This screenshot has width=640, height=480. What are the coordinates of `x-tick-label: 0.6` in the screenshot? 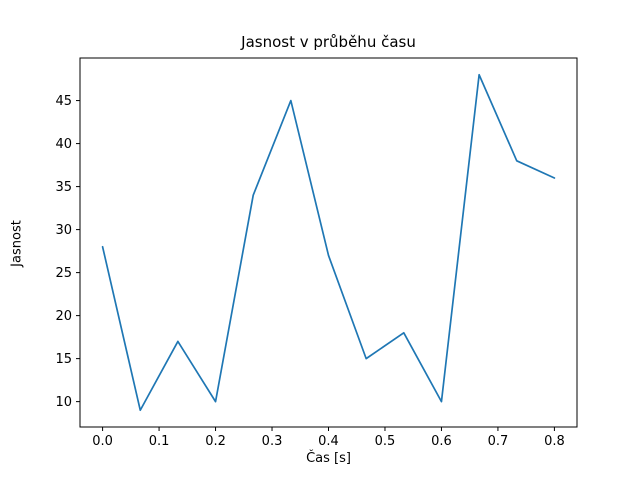 It's located at (441, 441).